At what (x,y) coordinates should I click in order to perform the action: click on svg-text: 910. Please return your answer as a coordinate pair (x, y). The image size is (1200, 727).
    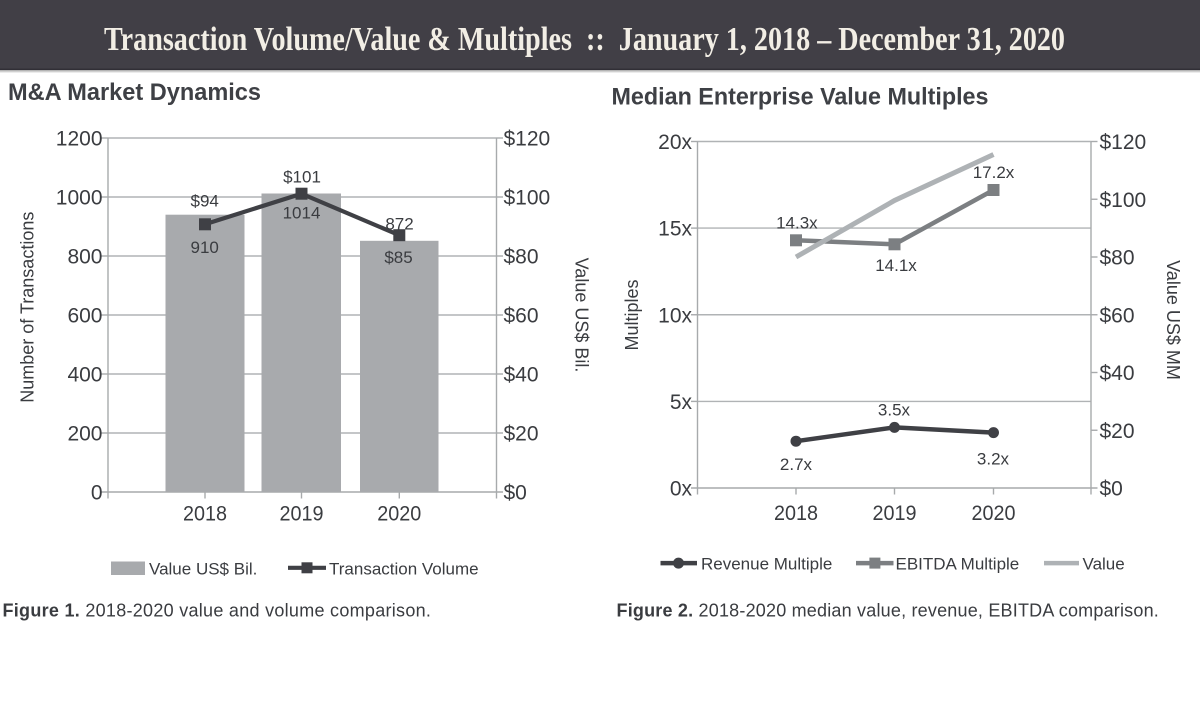
    Looking at the image, I should click on (205, 247).